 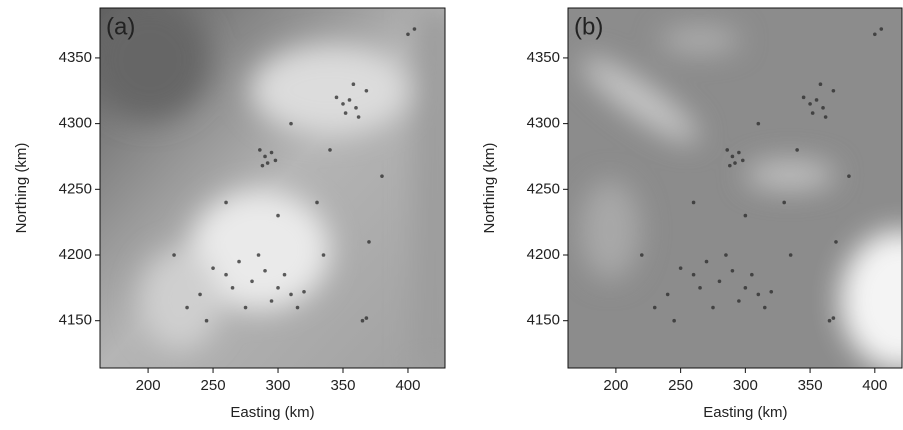 I want to click on panel-label: (a), so click(x=120, y=26).